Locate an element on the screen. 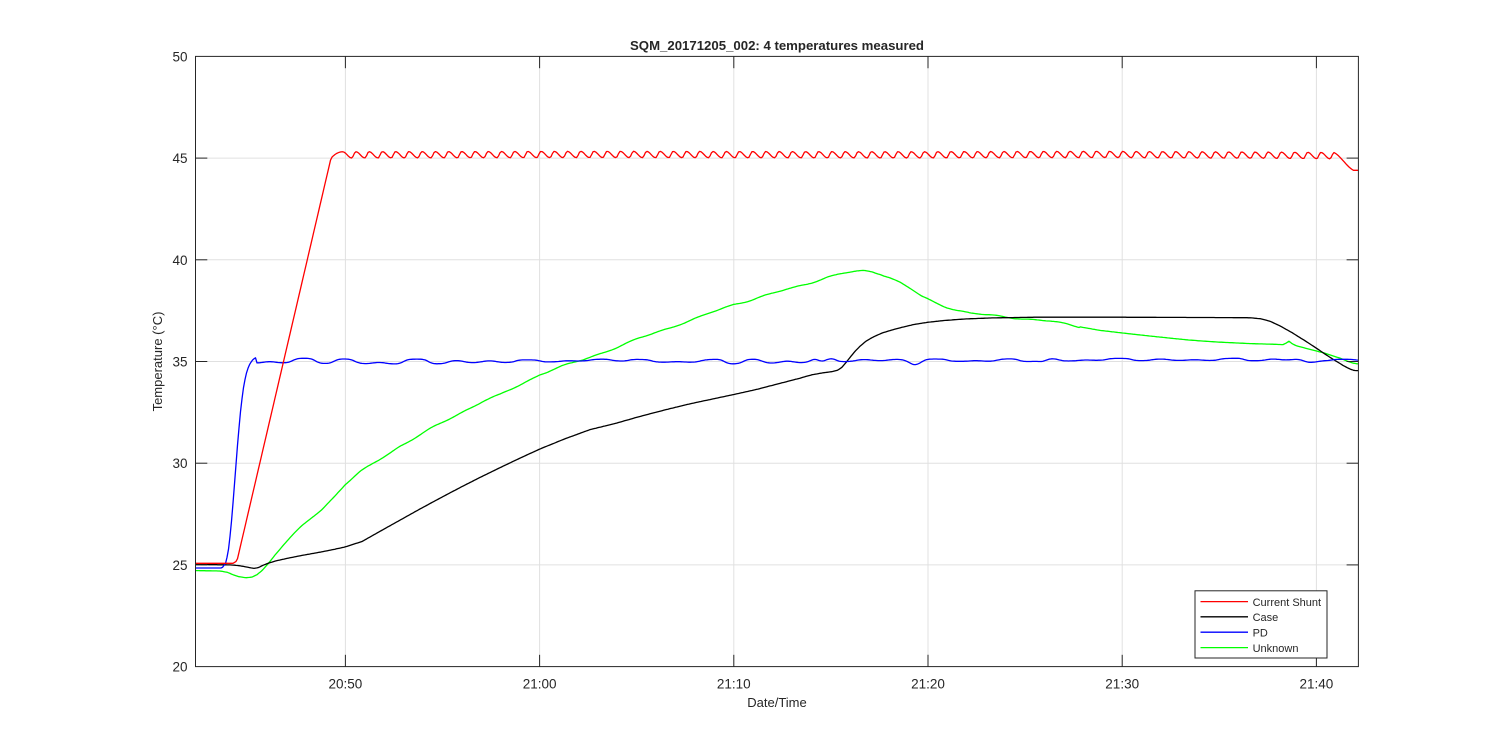 The width and height of the screenshot is (1500, 750). svg-text: Unknown is located at coordinates (1276, 649).